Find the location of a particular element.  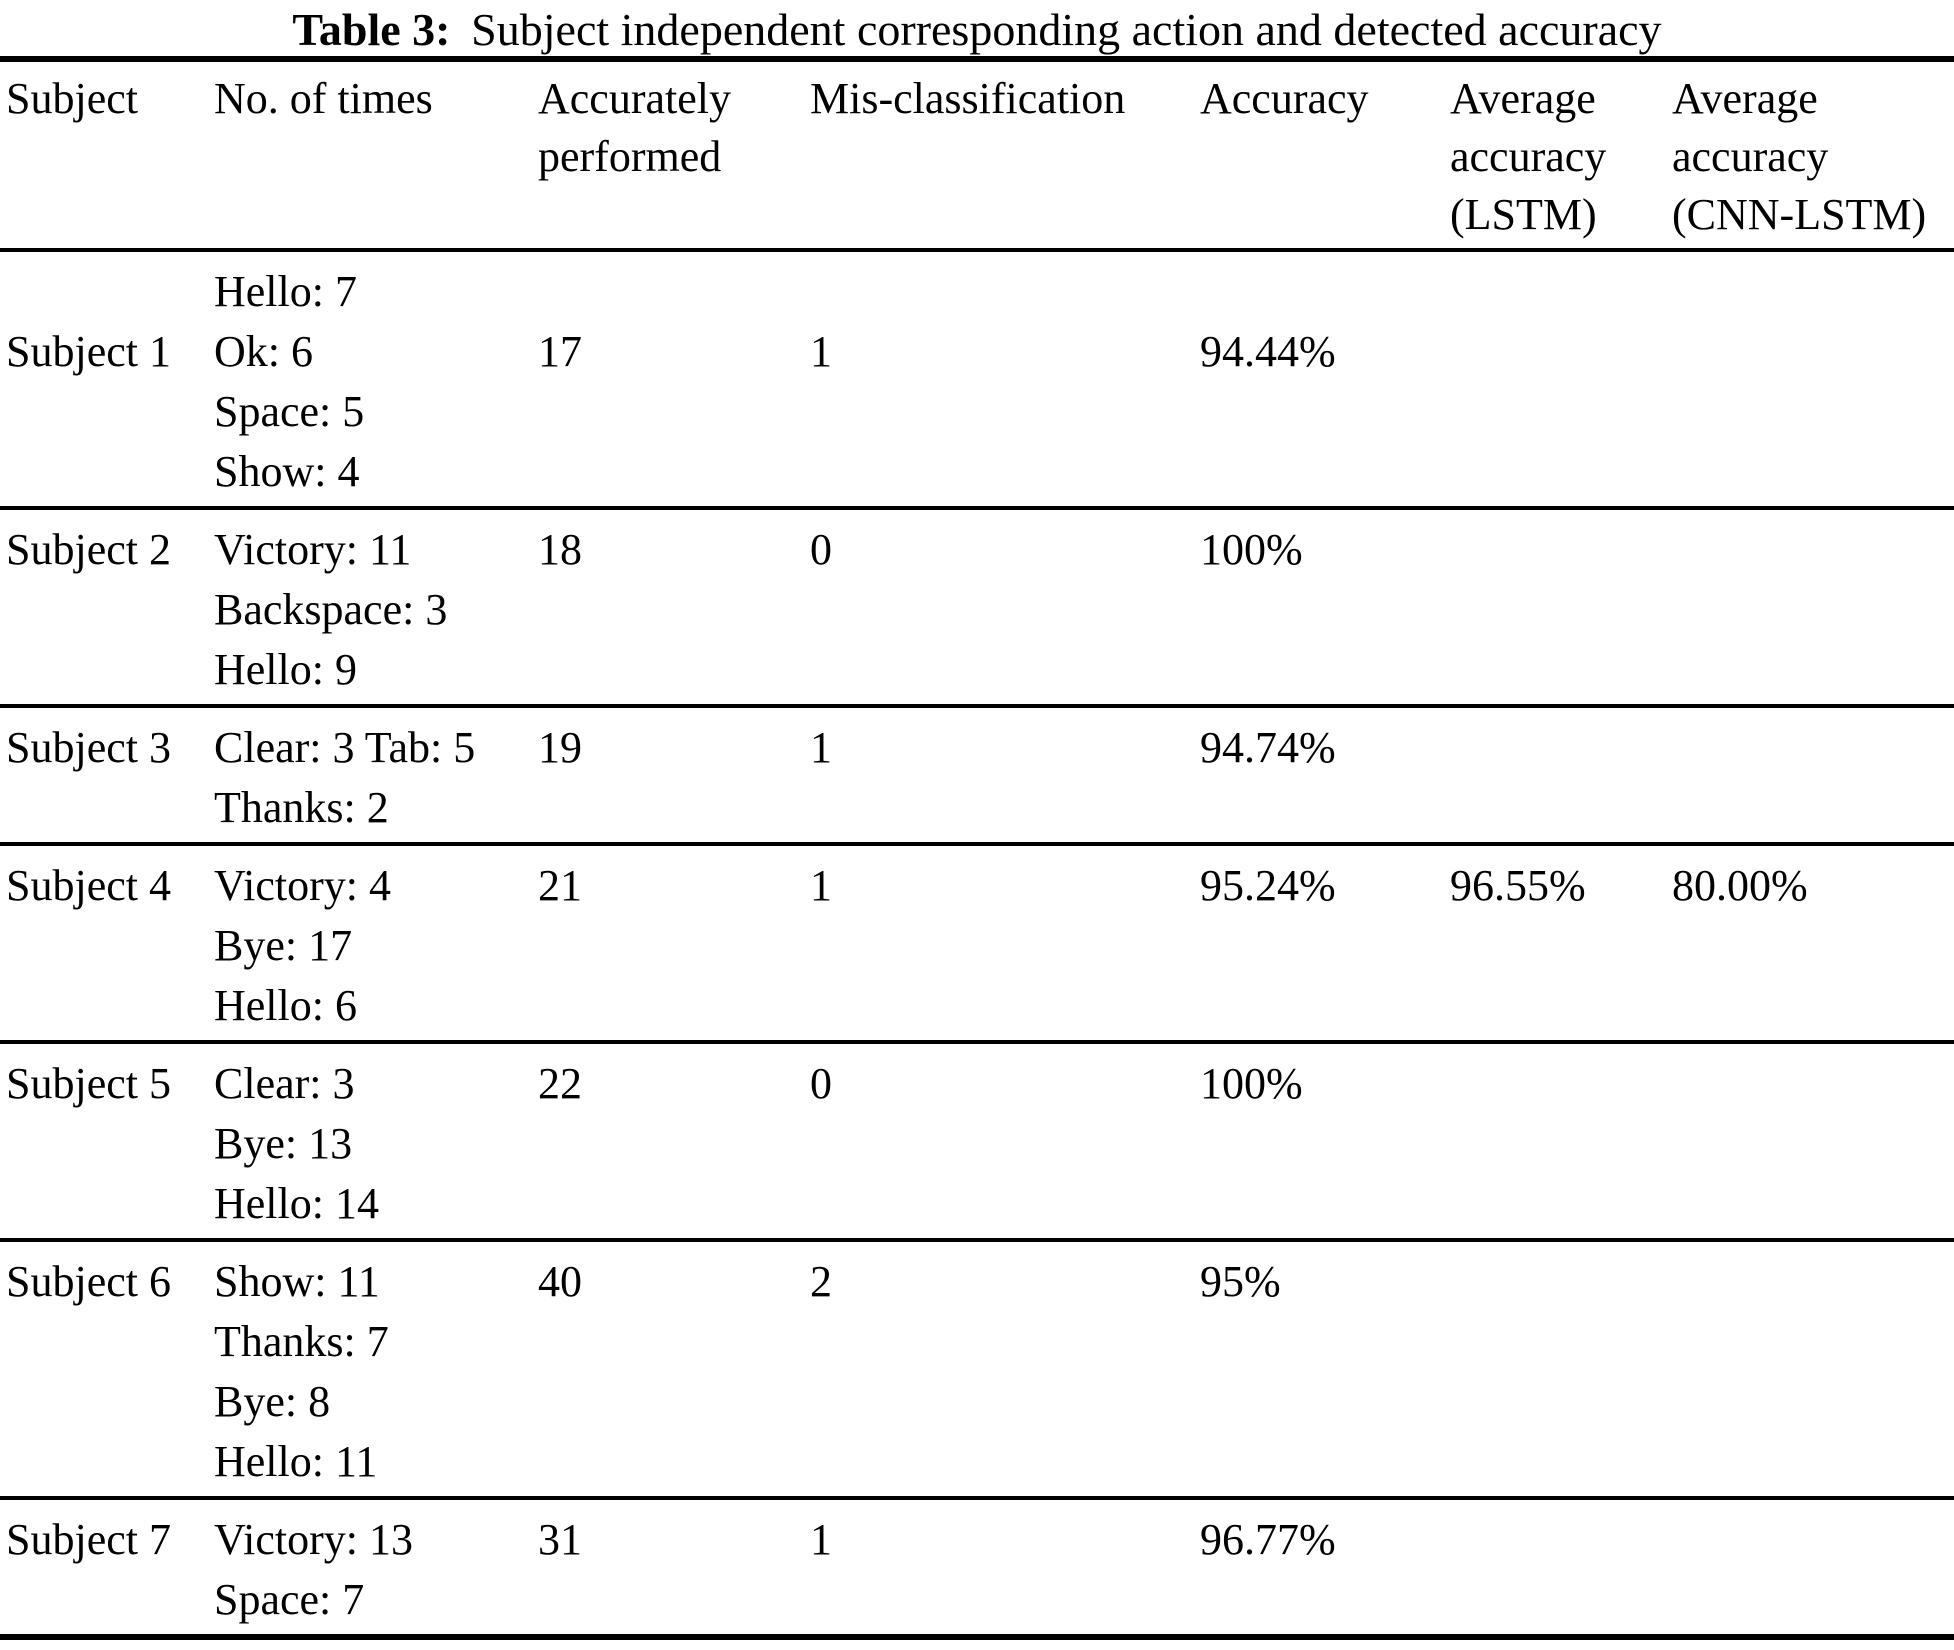

header-cell-mis-classification: Mis-classification is located at coordinates (1005, 157).